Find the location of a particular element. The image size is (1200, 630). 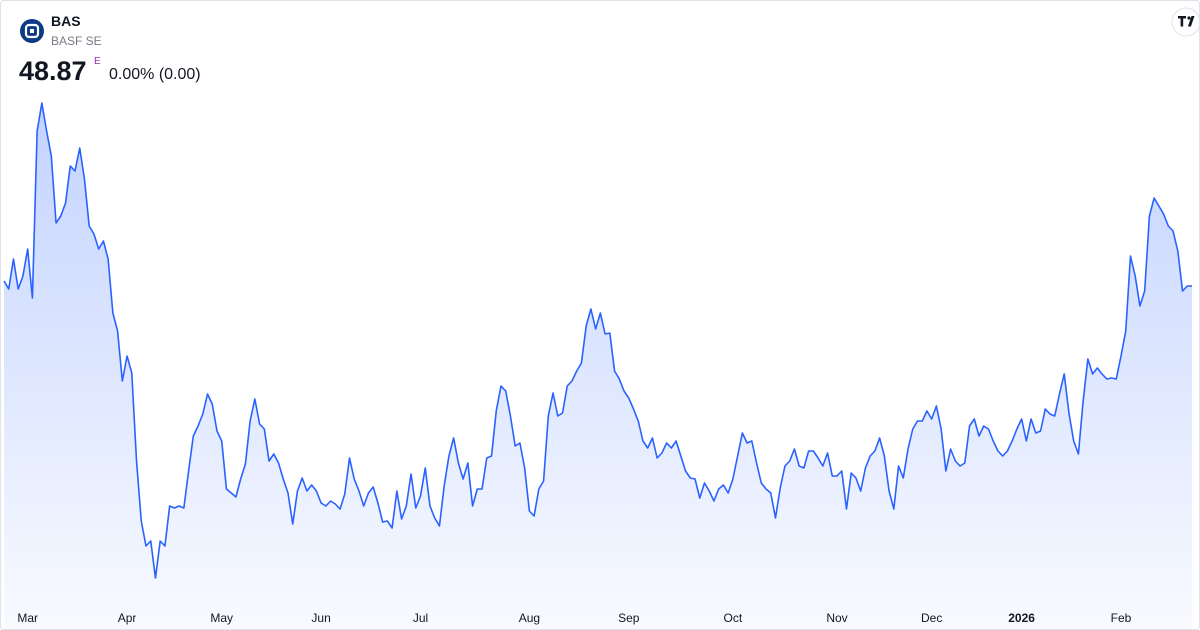

x-tick-label: Mar is located at coordinates (27, 618).